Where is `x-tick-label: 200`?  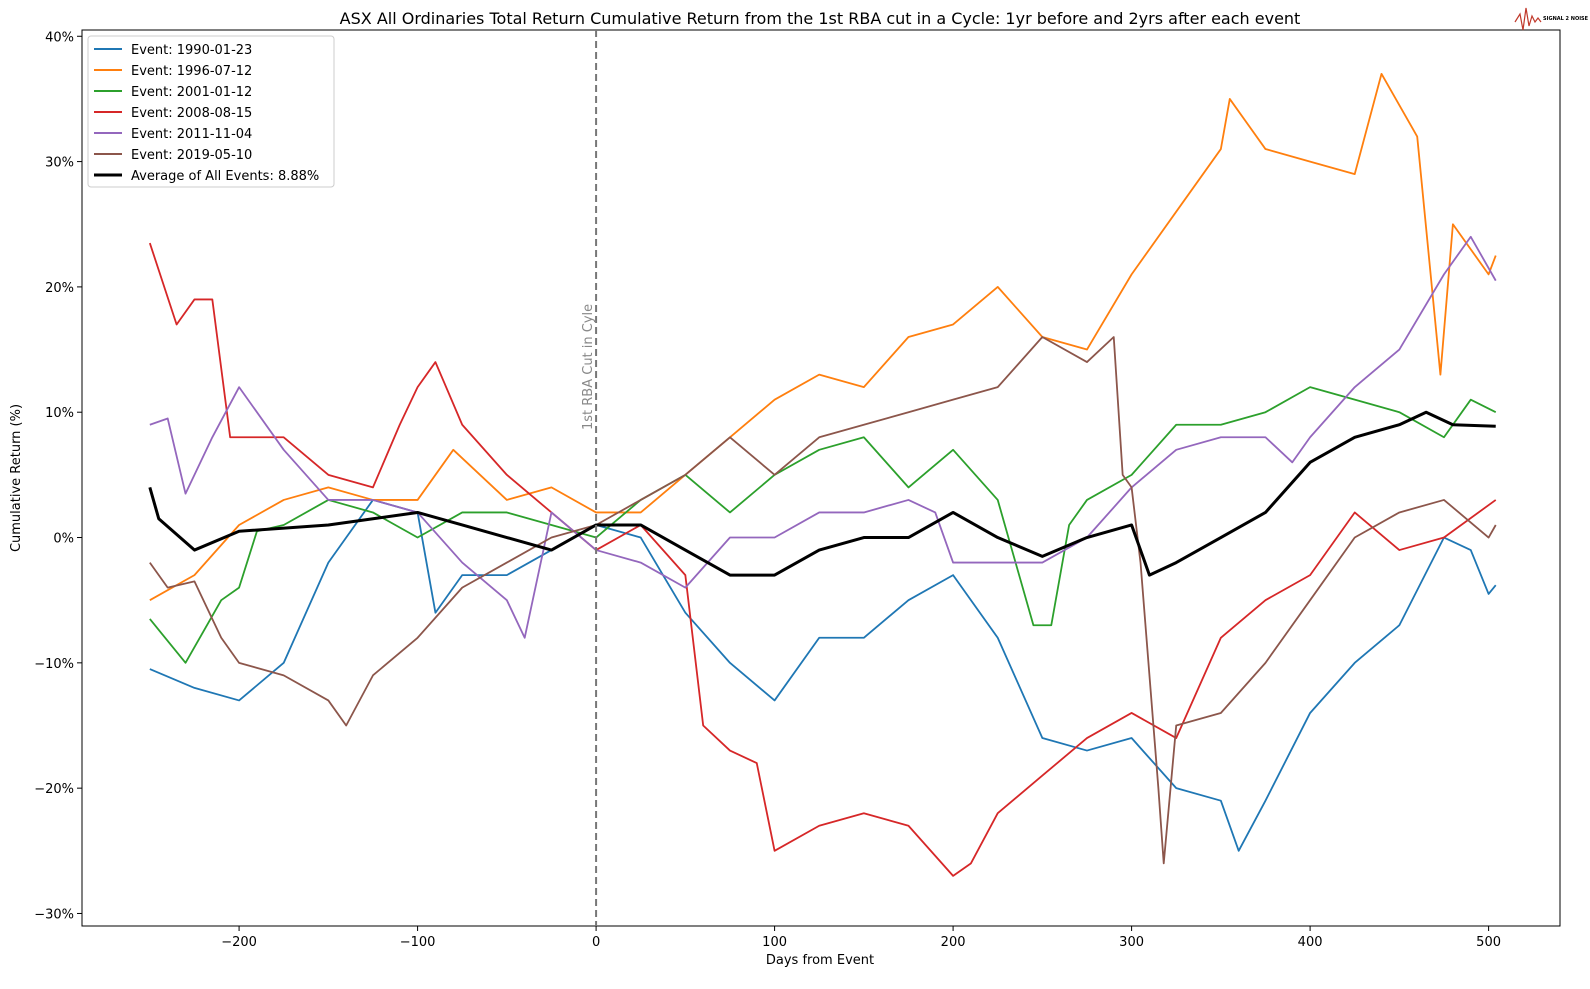
x-tick-label: 200 is located at coordinates (953, 942).